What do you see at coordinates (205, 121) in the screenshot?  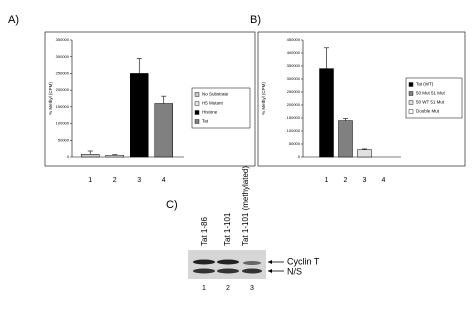 I see `legend-label: Tat` at bounding box center [205, 121].